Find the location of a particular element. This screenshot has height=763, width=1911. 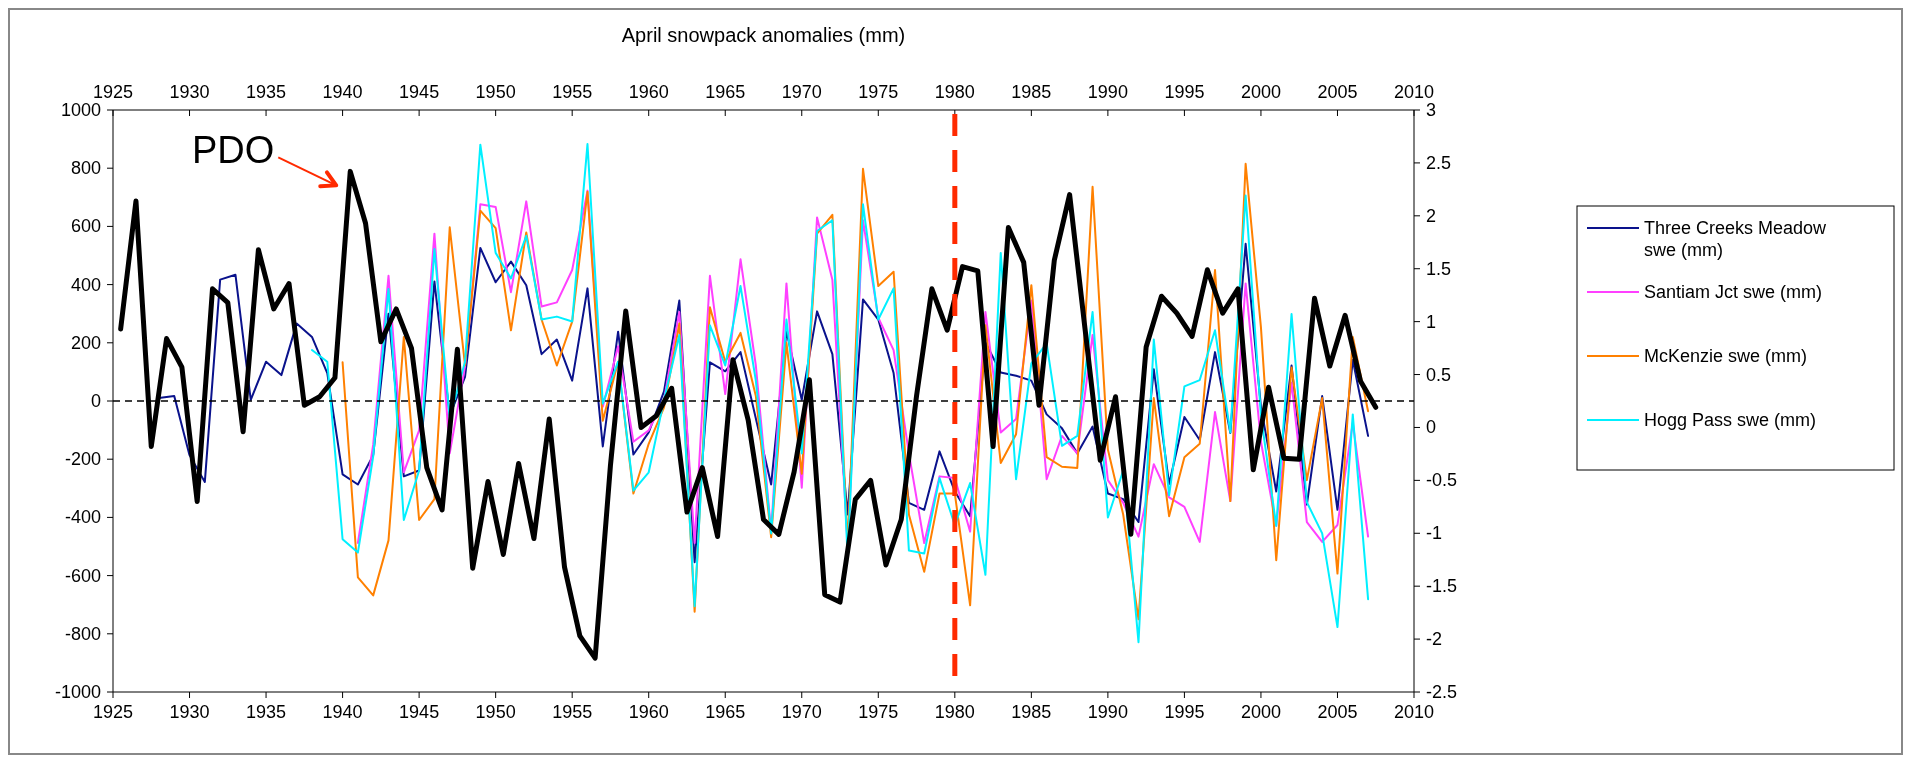

x-tick-label: 1995 is located at coordinates (1184, 92).